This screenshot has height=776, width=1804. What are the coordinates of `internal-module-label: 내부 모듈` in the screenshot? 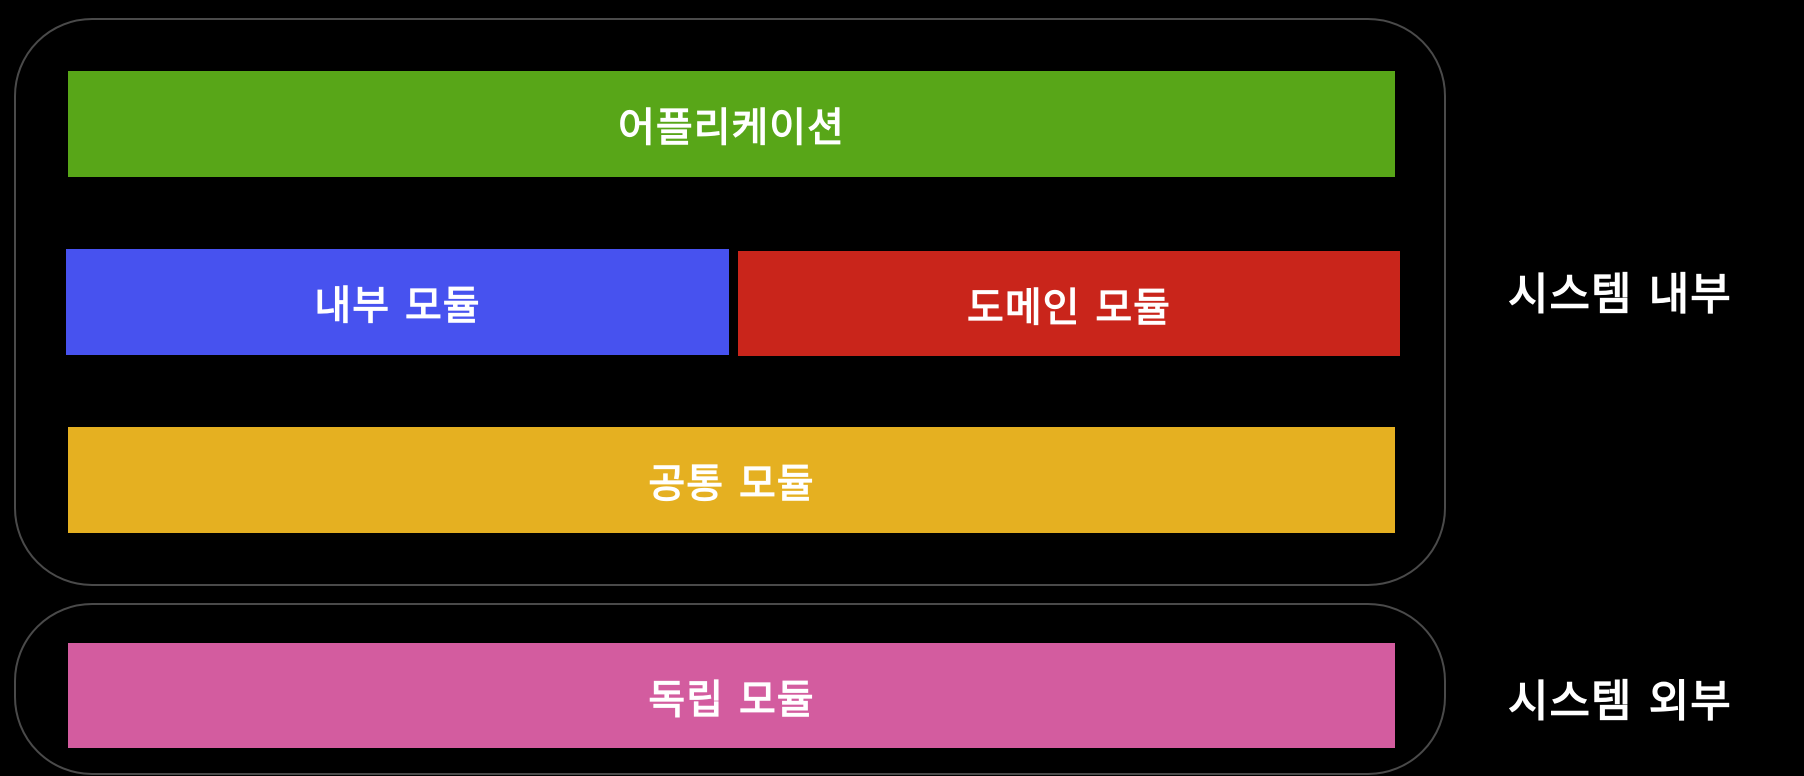 It's located at (397, 306).